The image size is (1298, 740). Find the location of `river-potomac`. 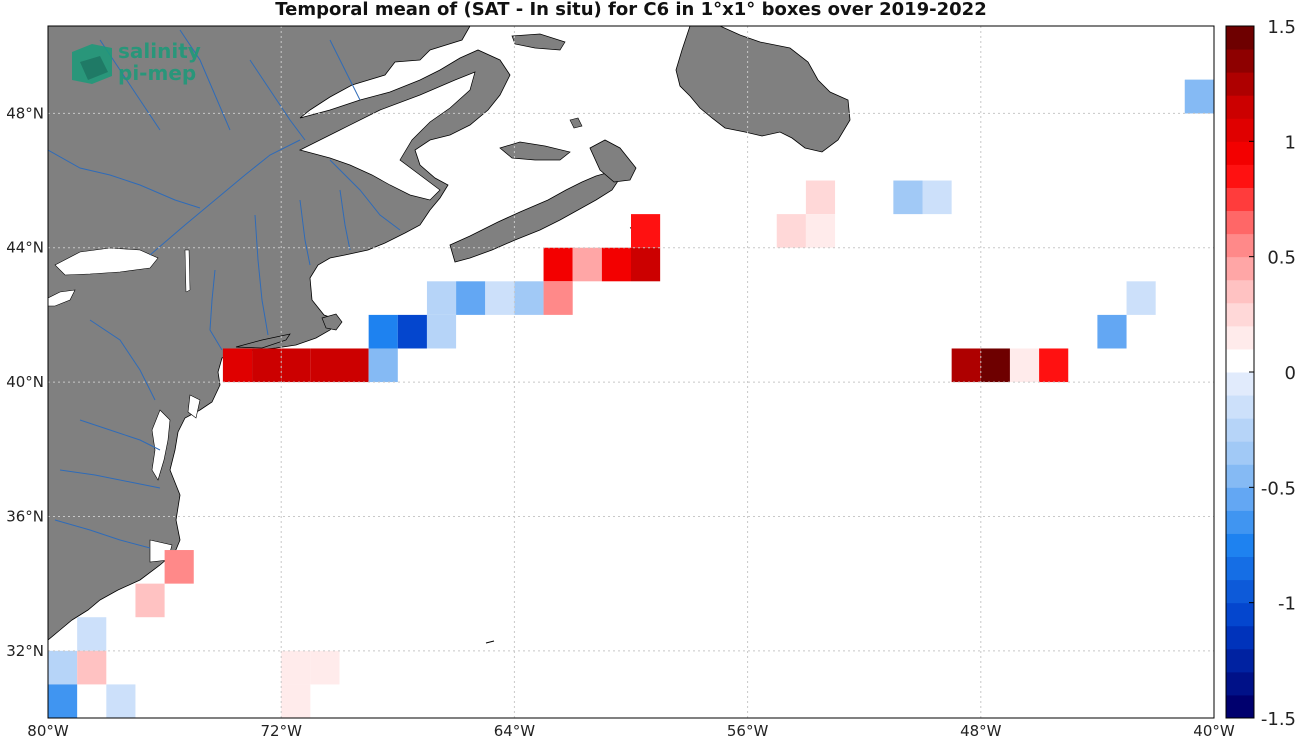

river-potomac is located at coordinates (120, 435).